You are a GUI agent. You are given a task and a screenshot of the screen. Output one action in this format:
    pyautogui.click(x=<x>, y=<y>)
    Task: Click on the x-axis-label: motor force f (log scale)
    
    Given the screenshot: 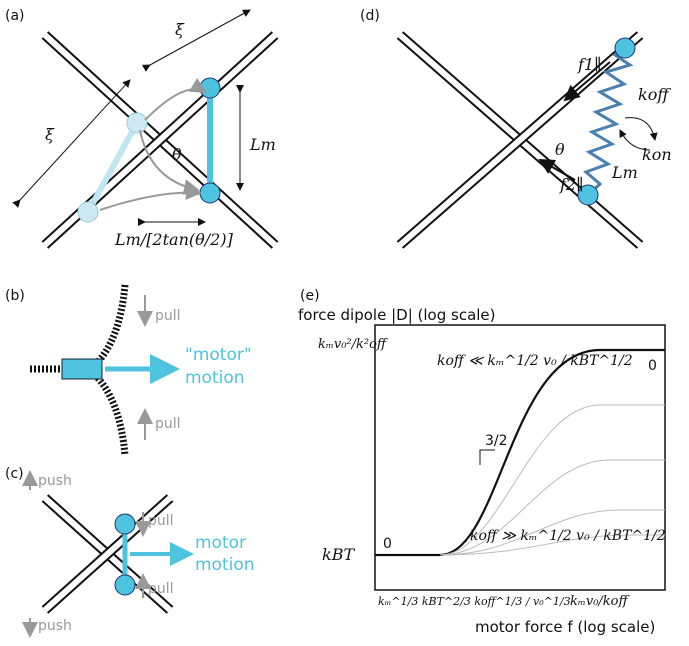 What is the action you would take?
    pyautogui.click(x=565, y=627)
    